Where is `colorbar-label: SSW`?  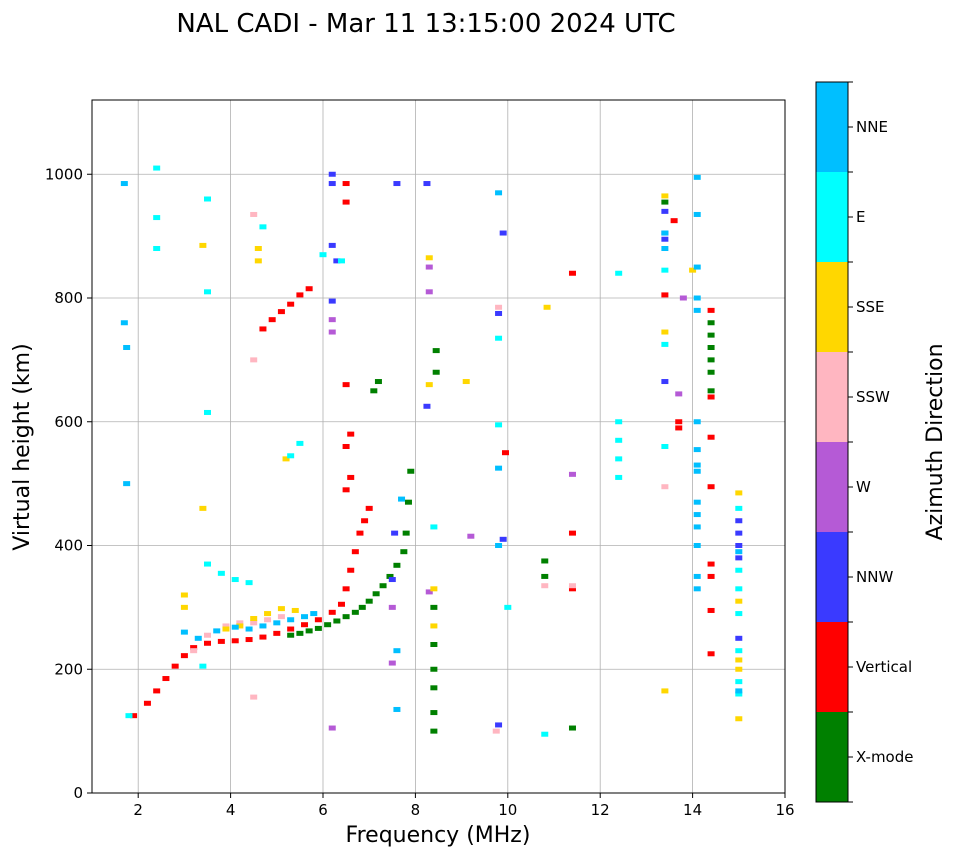 colorbar-label: SSW is located at coordinates (873, 397).